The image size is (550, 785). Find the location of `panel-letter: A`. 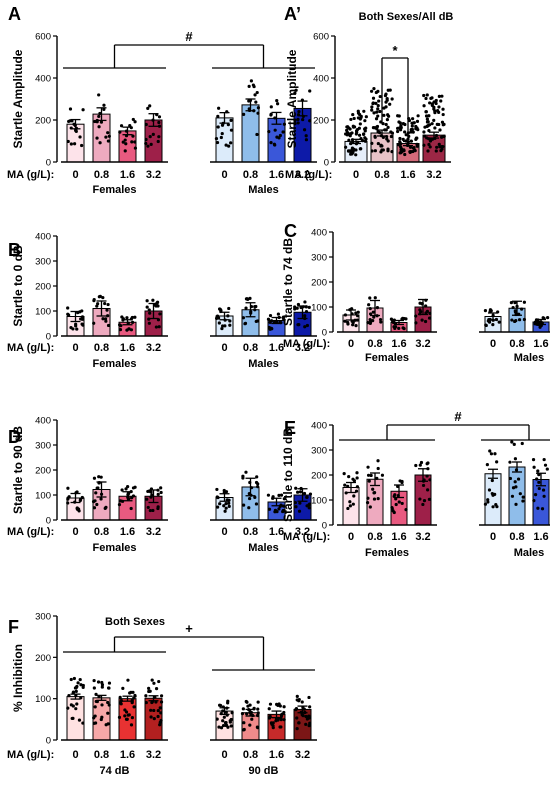

panel-letter: A is located at coordinates (14, 14).